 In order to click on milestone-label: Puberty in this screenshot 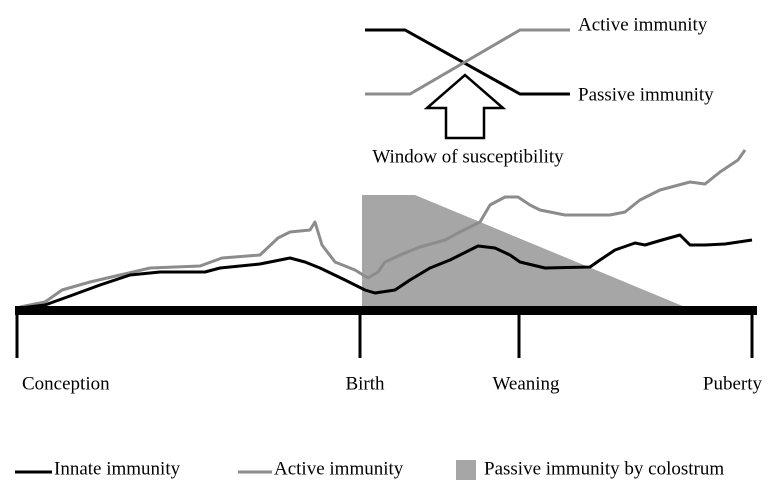, I will do `click(733, 383)`.